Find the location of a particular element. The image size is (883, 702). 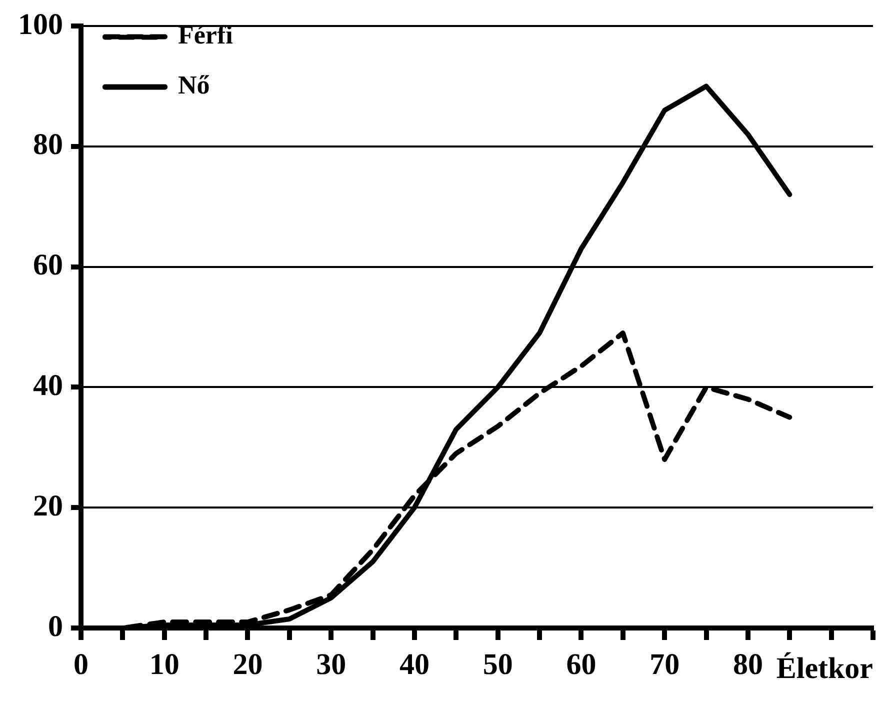

y-tick-label: 20 is located at coordinates (48, 505).